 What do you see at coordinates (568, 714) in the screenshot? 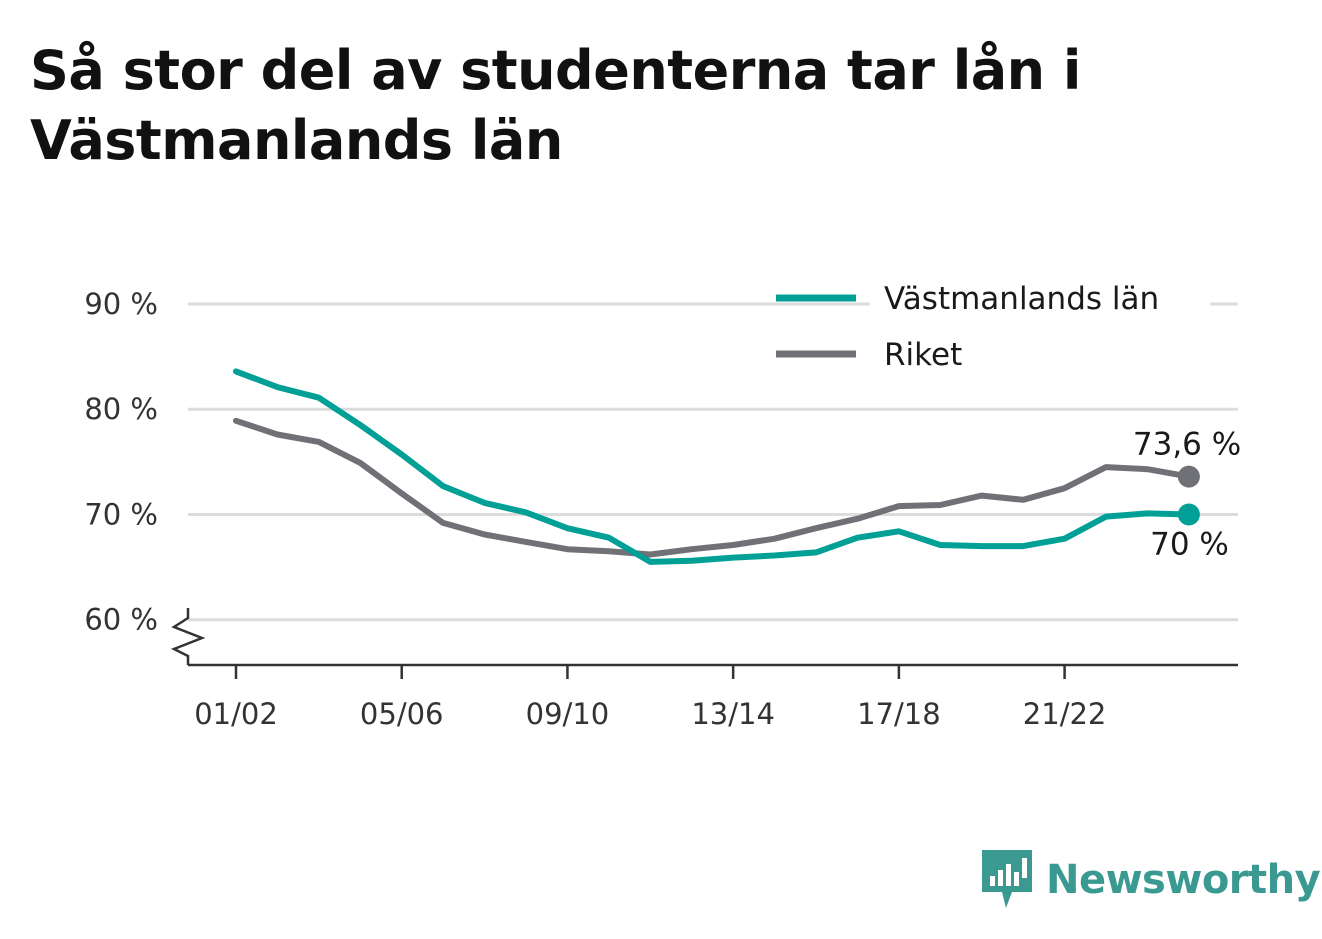
I see `x-tick-label: 09/10` at bounding box center [568, 714].